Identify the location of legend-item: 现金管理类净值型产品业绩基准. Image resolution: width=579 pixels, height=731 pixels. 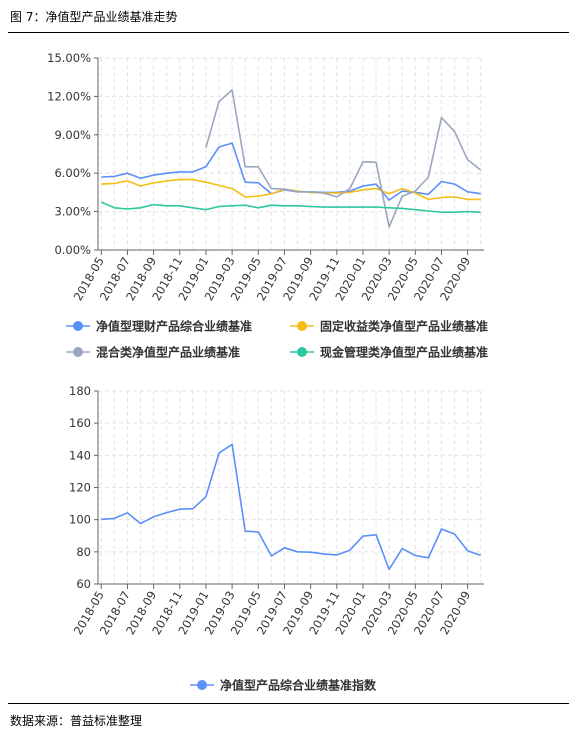
(389, 352).